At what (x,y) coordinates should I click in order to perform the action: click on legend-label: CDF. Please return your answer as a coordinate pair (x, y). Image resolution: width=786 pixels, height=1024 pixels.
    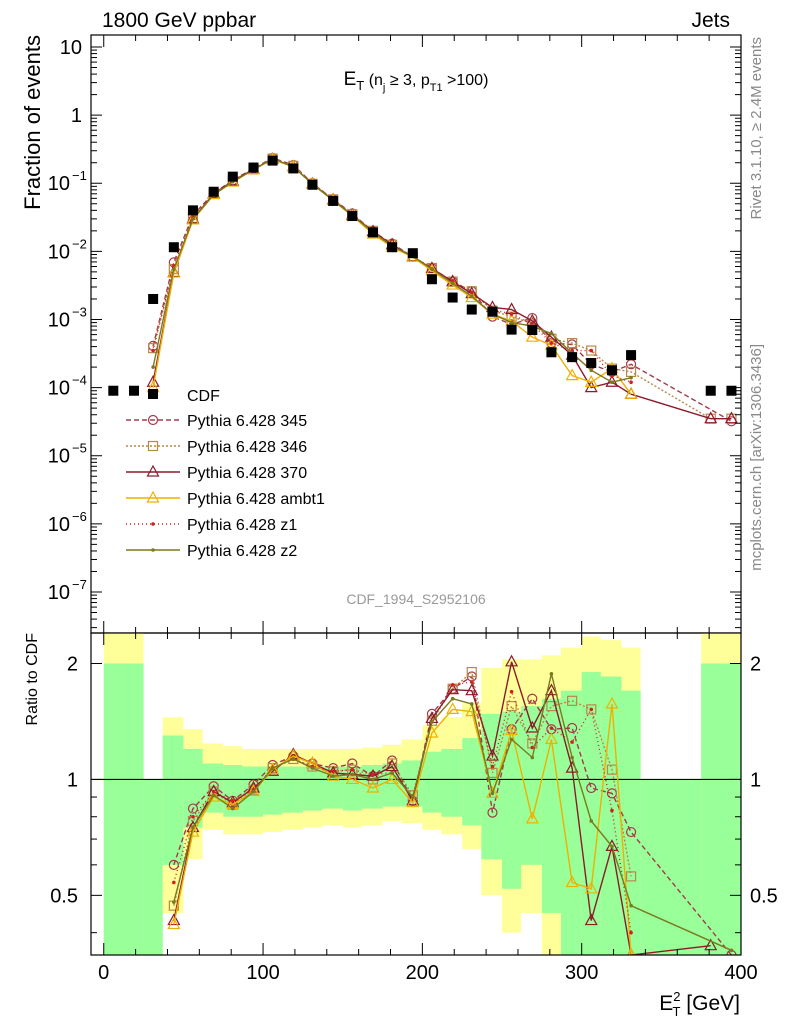
    Looking at the image, I should click on (203, 396).